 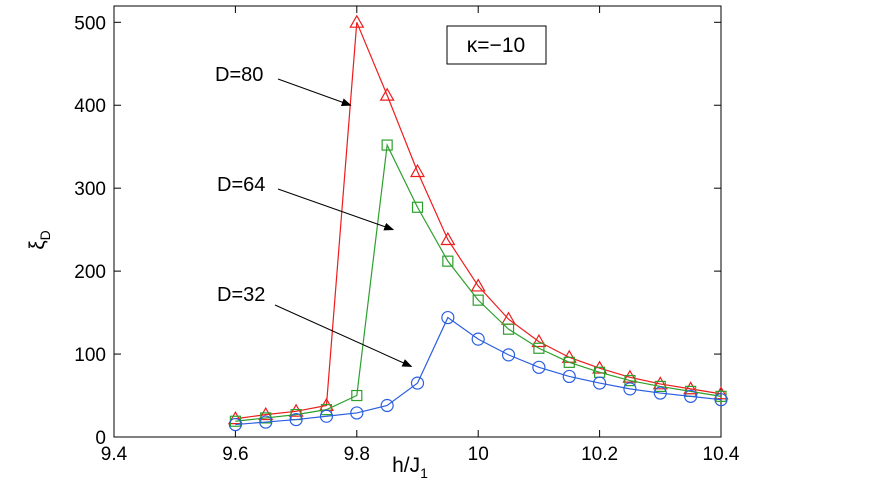 I want to click on annotations: D=80 D=64 D=32, so click(x=314, y=215).